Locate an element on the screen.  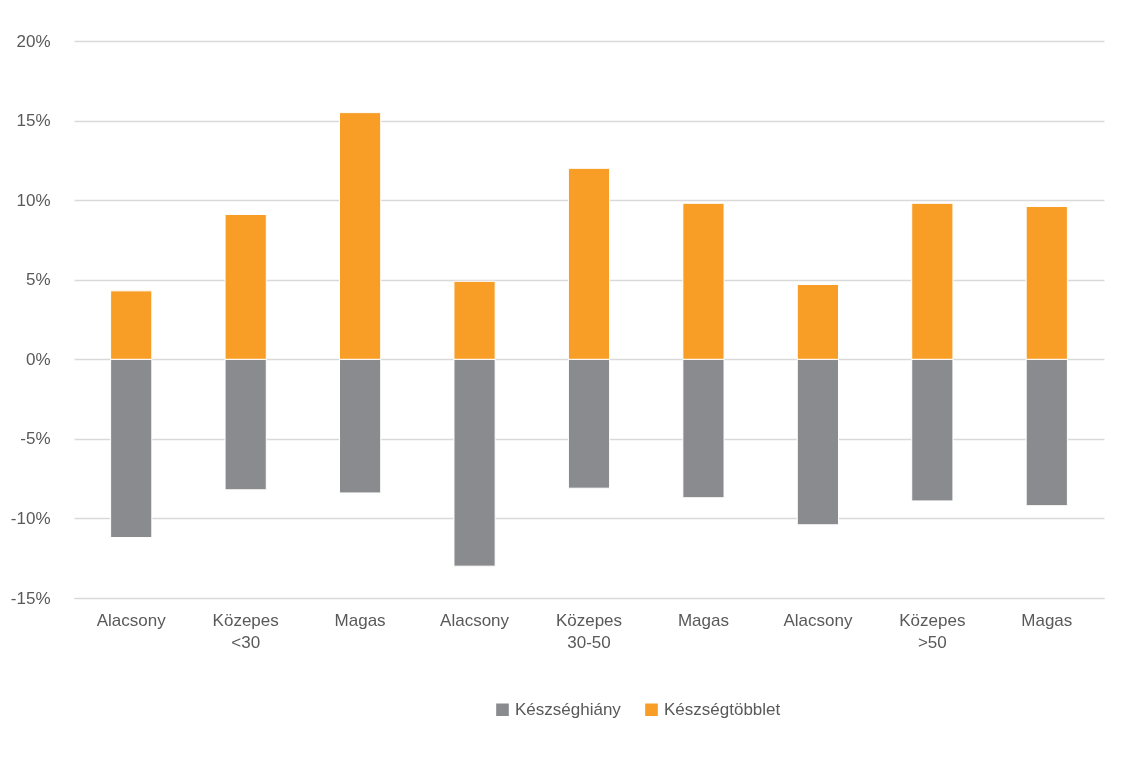
y-tick-label: -10% is located at coordinates (30, 518).